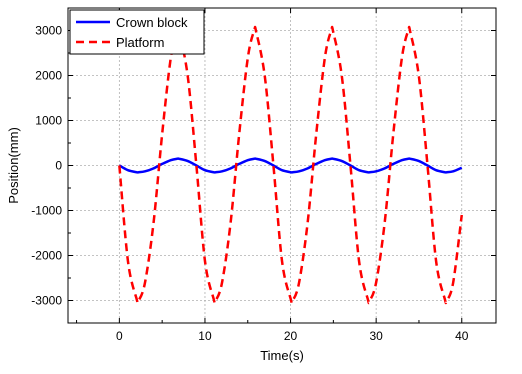 The image size is (522, 374). Describe the element at coordinates (48, 121) in the screenshot. I see `y-tick-label: 1000` at that location.